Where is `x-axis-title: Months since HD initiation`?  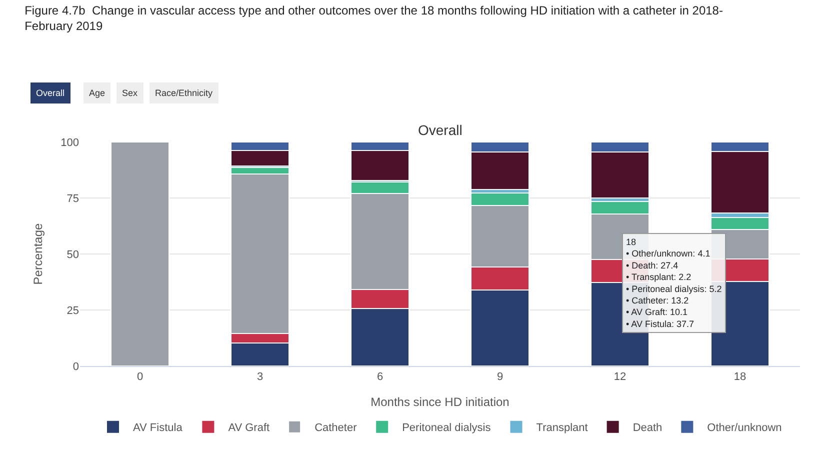 x-axis-title: Months since HD initiation is located at coordinates (440, 402).